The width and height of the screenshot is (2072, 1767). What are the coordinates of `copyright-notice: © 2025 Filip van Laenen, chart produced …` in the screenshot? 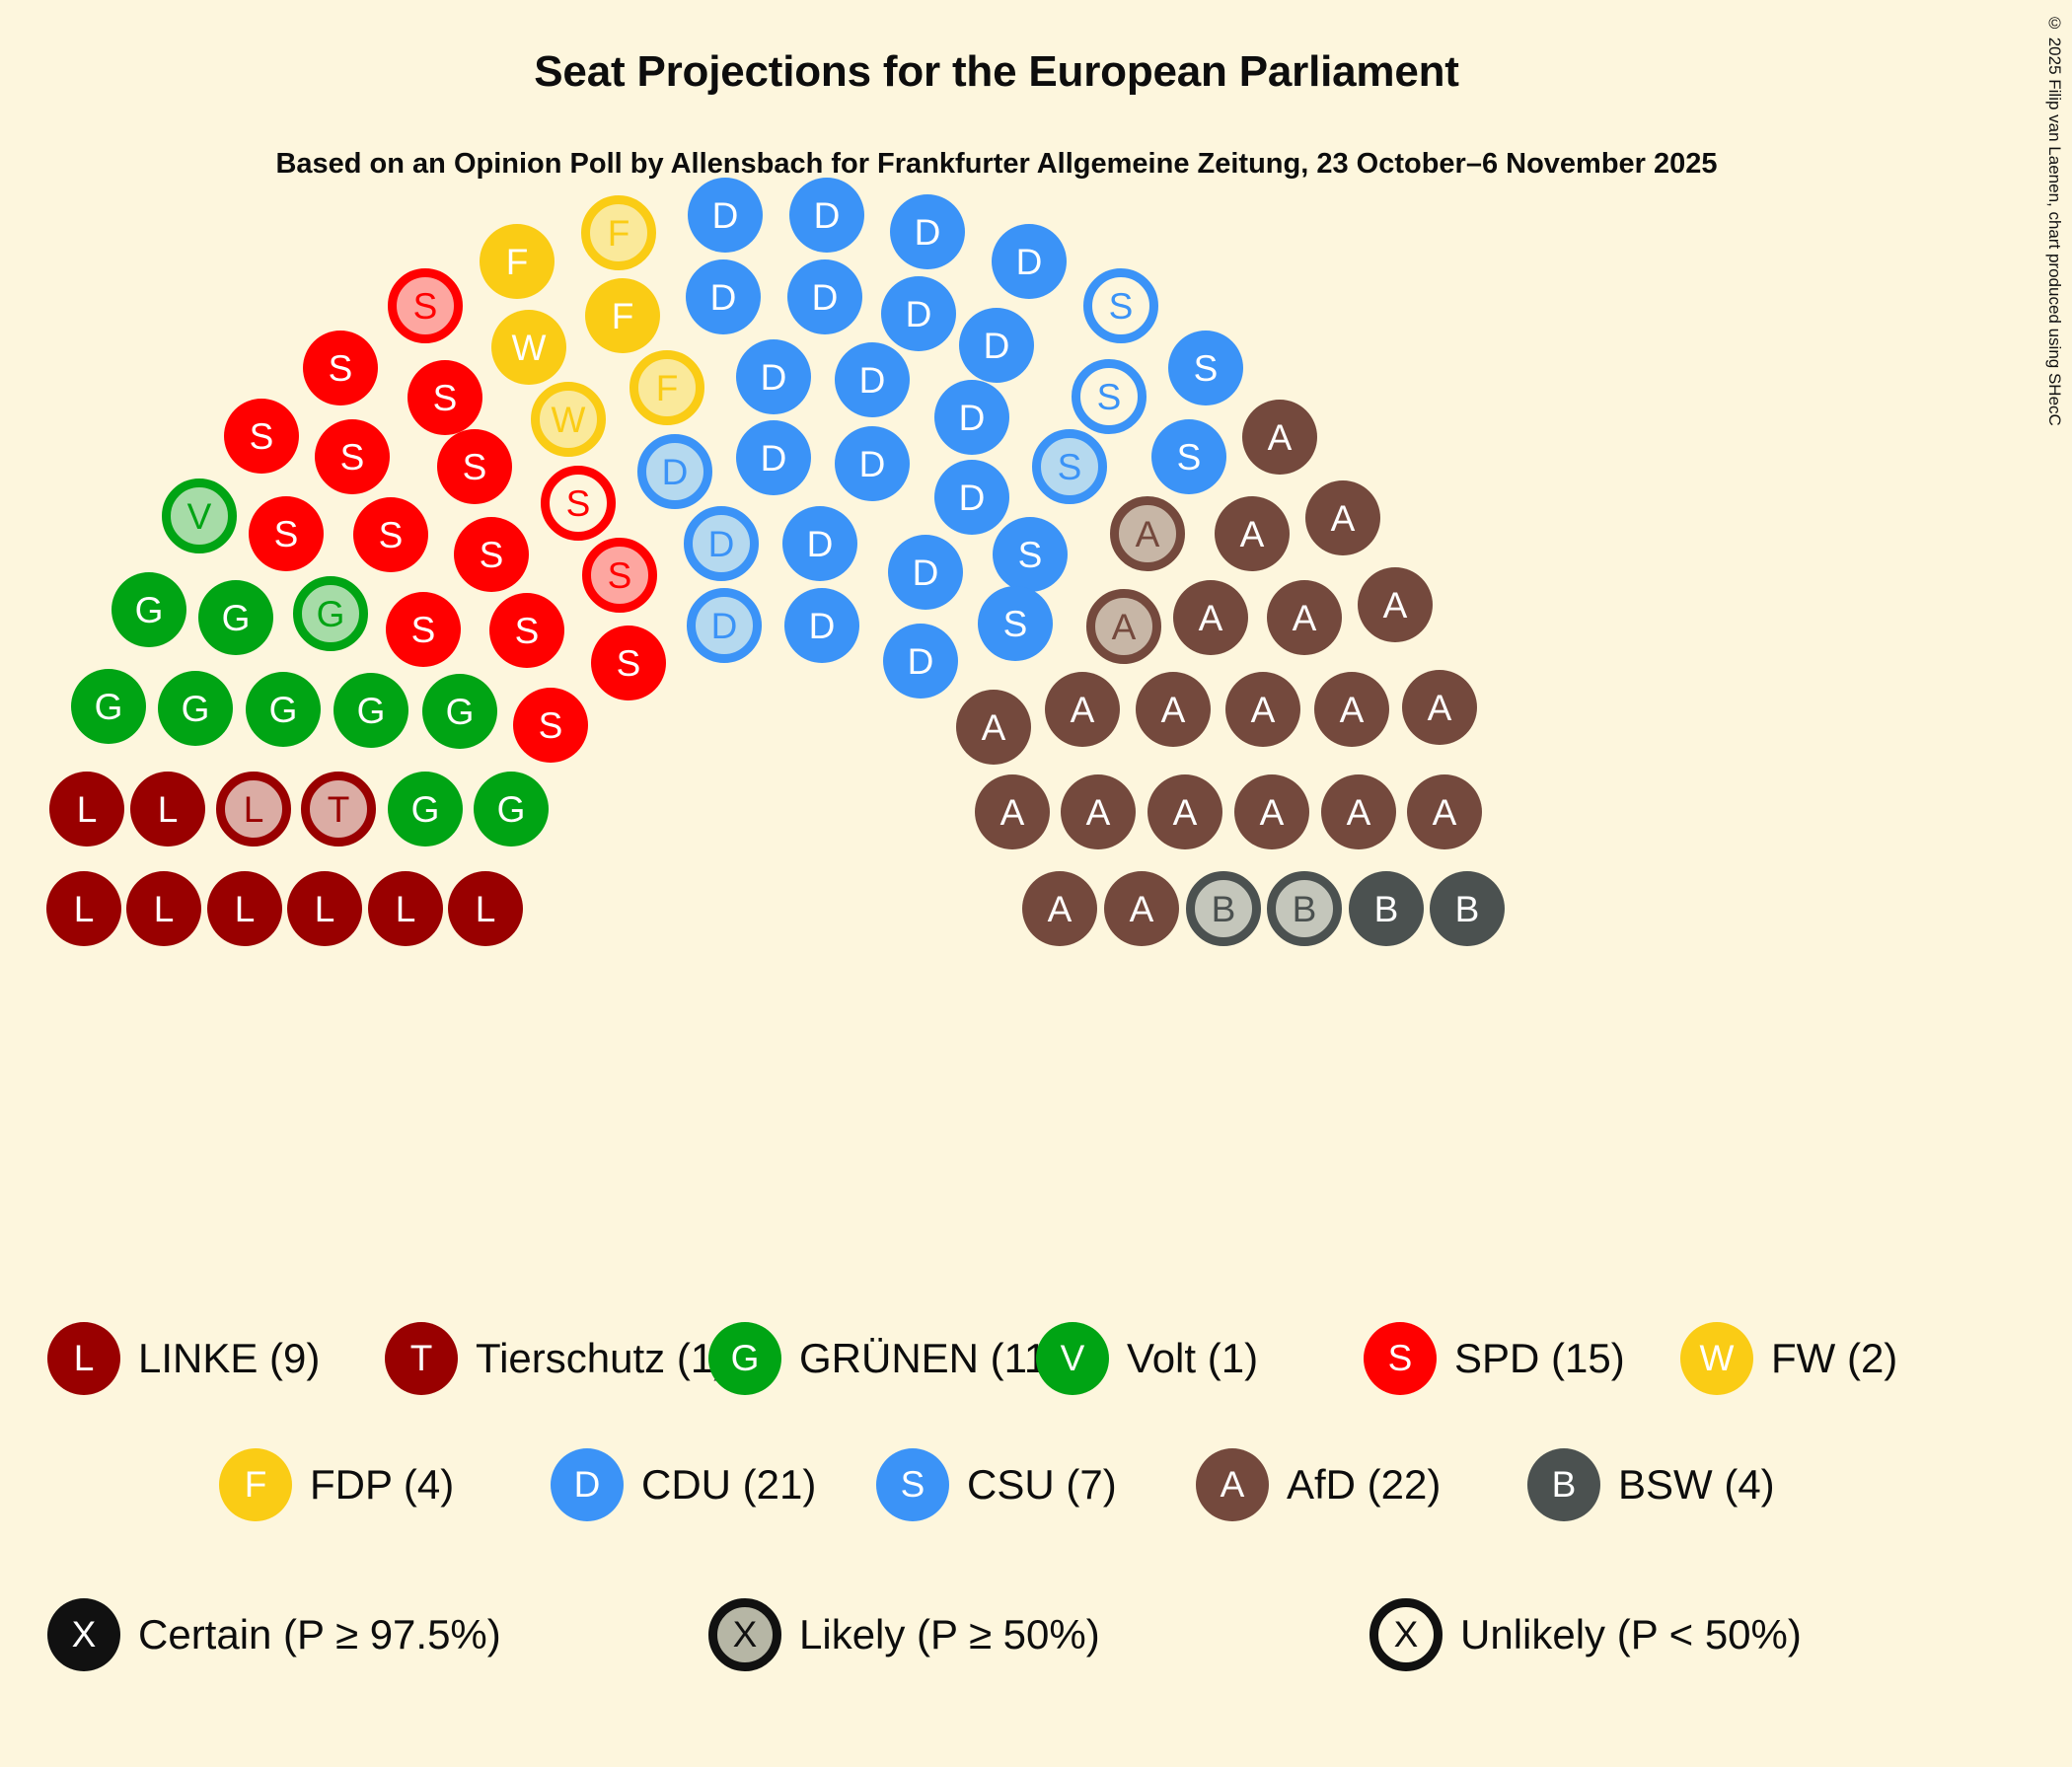 It's located at (2055, 220).